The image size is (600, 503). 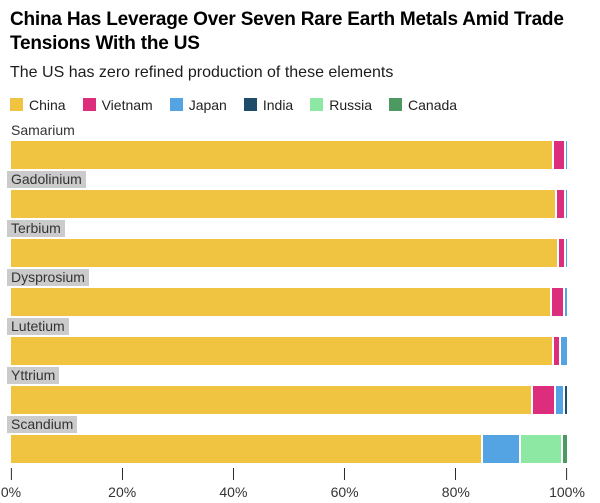 I want to click on bar-terbium, so click(x=289, y=252).